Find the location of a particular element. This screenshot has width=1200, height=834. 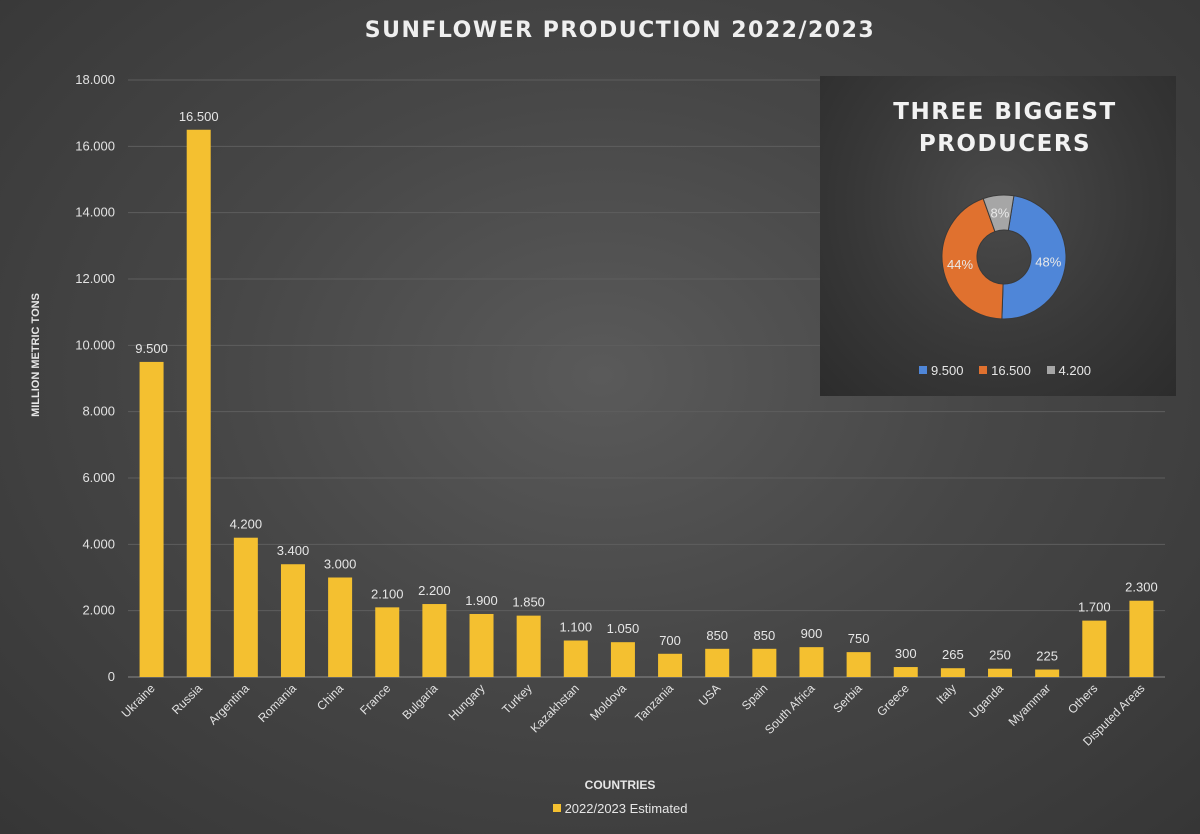

pie-legend-item: 4.200 is located at coordinates (1069, 370).